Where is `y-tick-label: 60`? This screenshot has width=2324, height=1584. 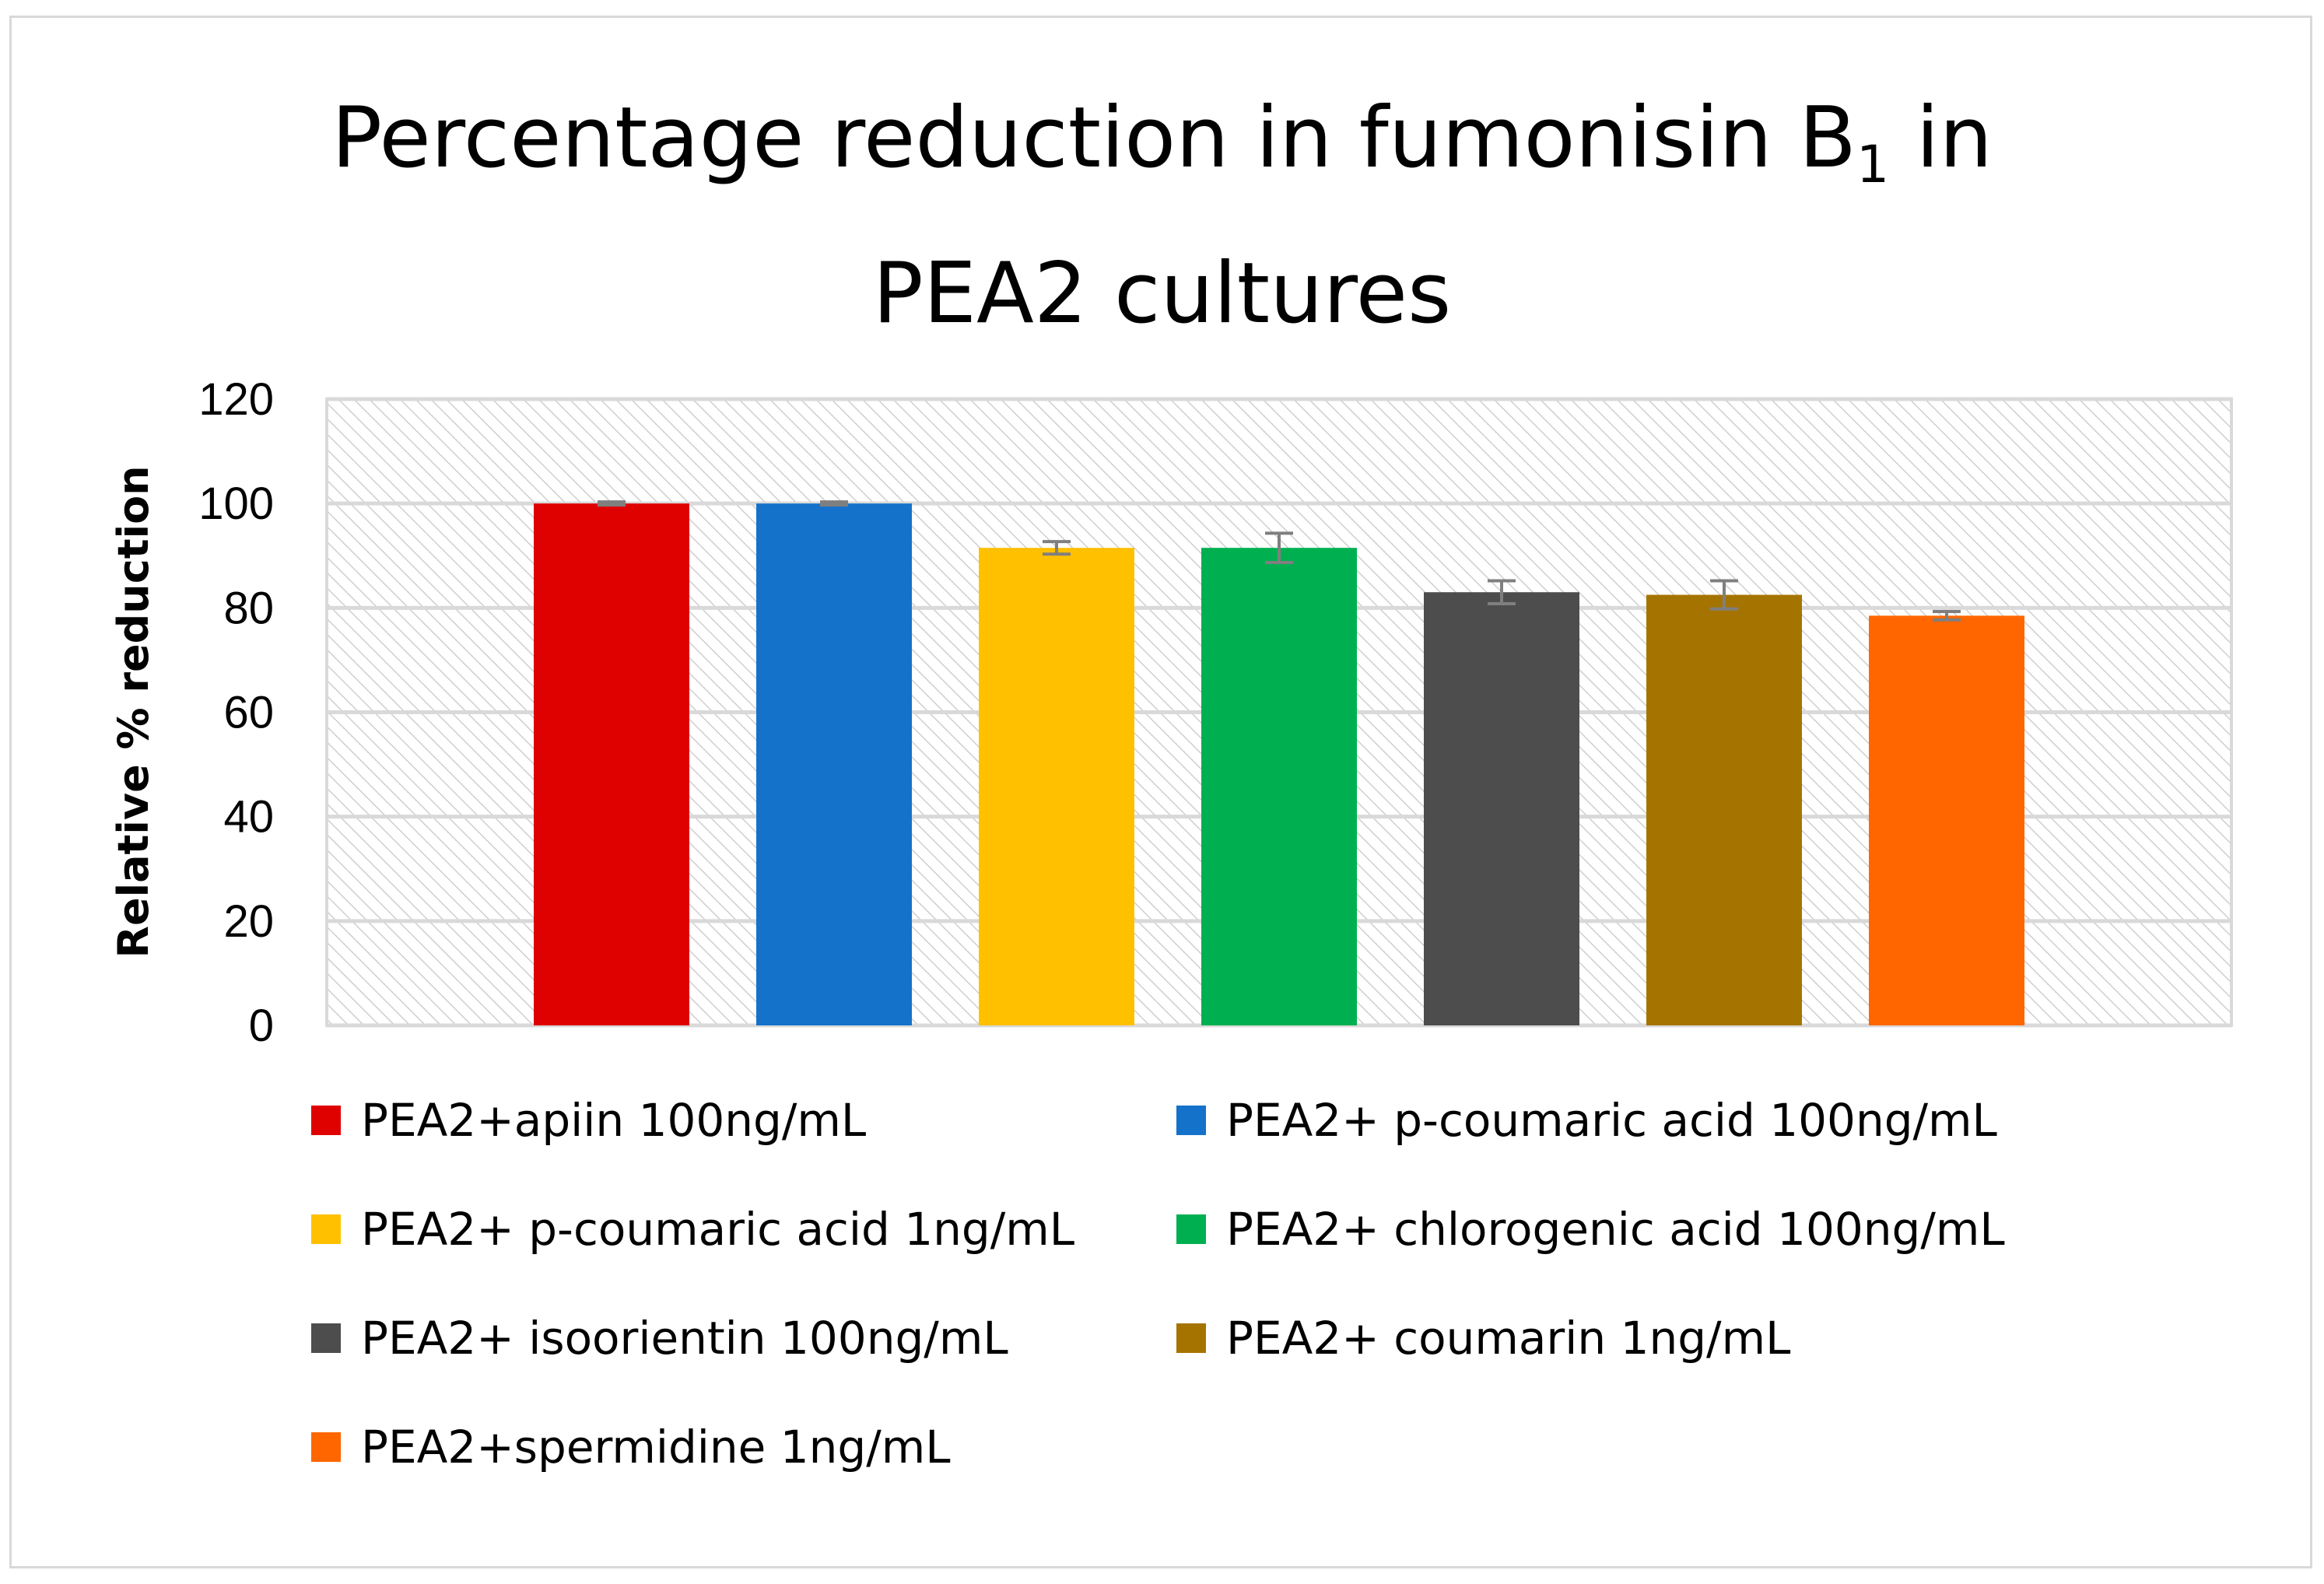 y-tick-label: 60 is located at coordinates (248, 713).